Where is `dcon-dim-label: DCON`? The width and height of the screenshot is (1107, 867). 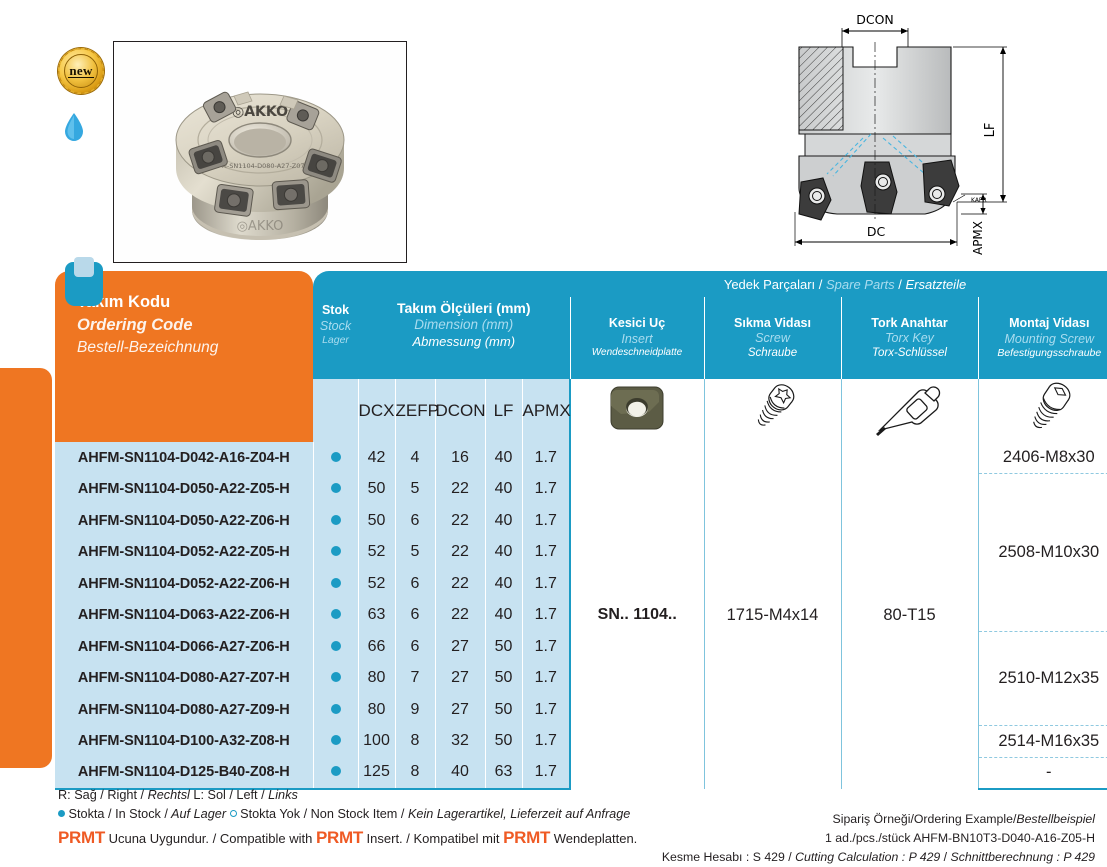
dcon-dim-label: DCON is located at coordinates (875, 19).